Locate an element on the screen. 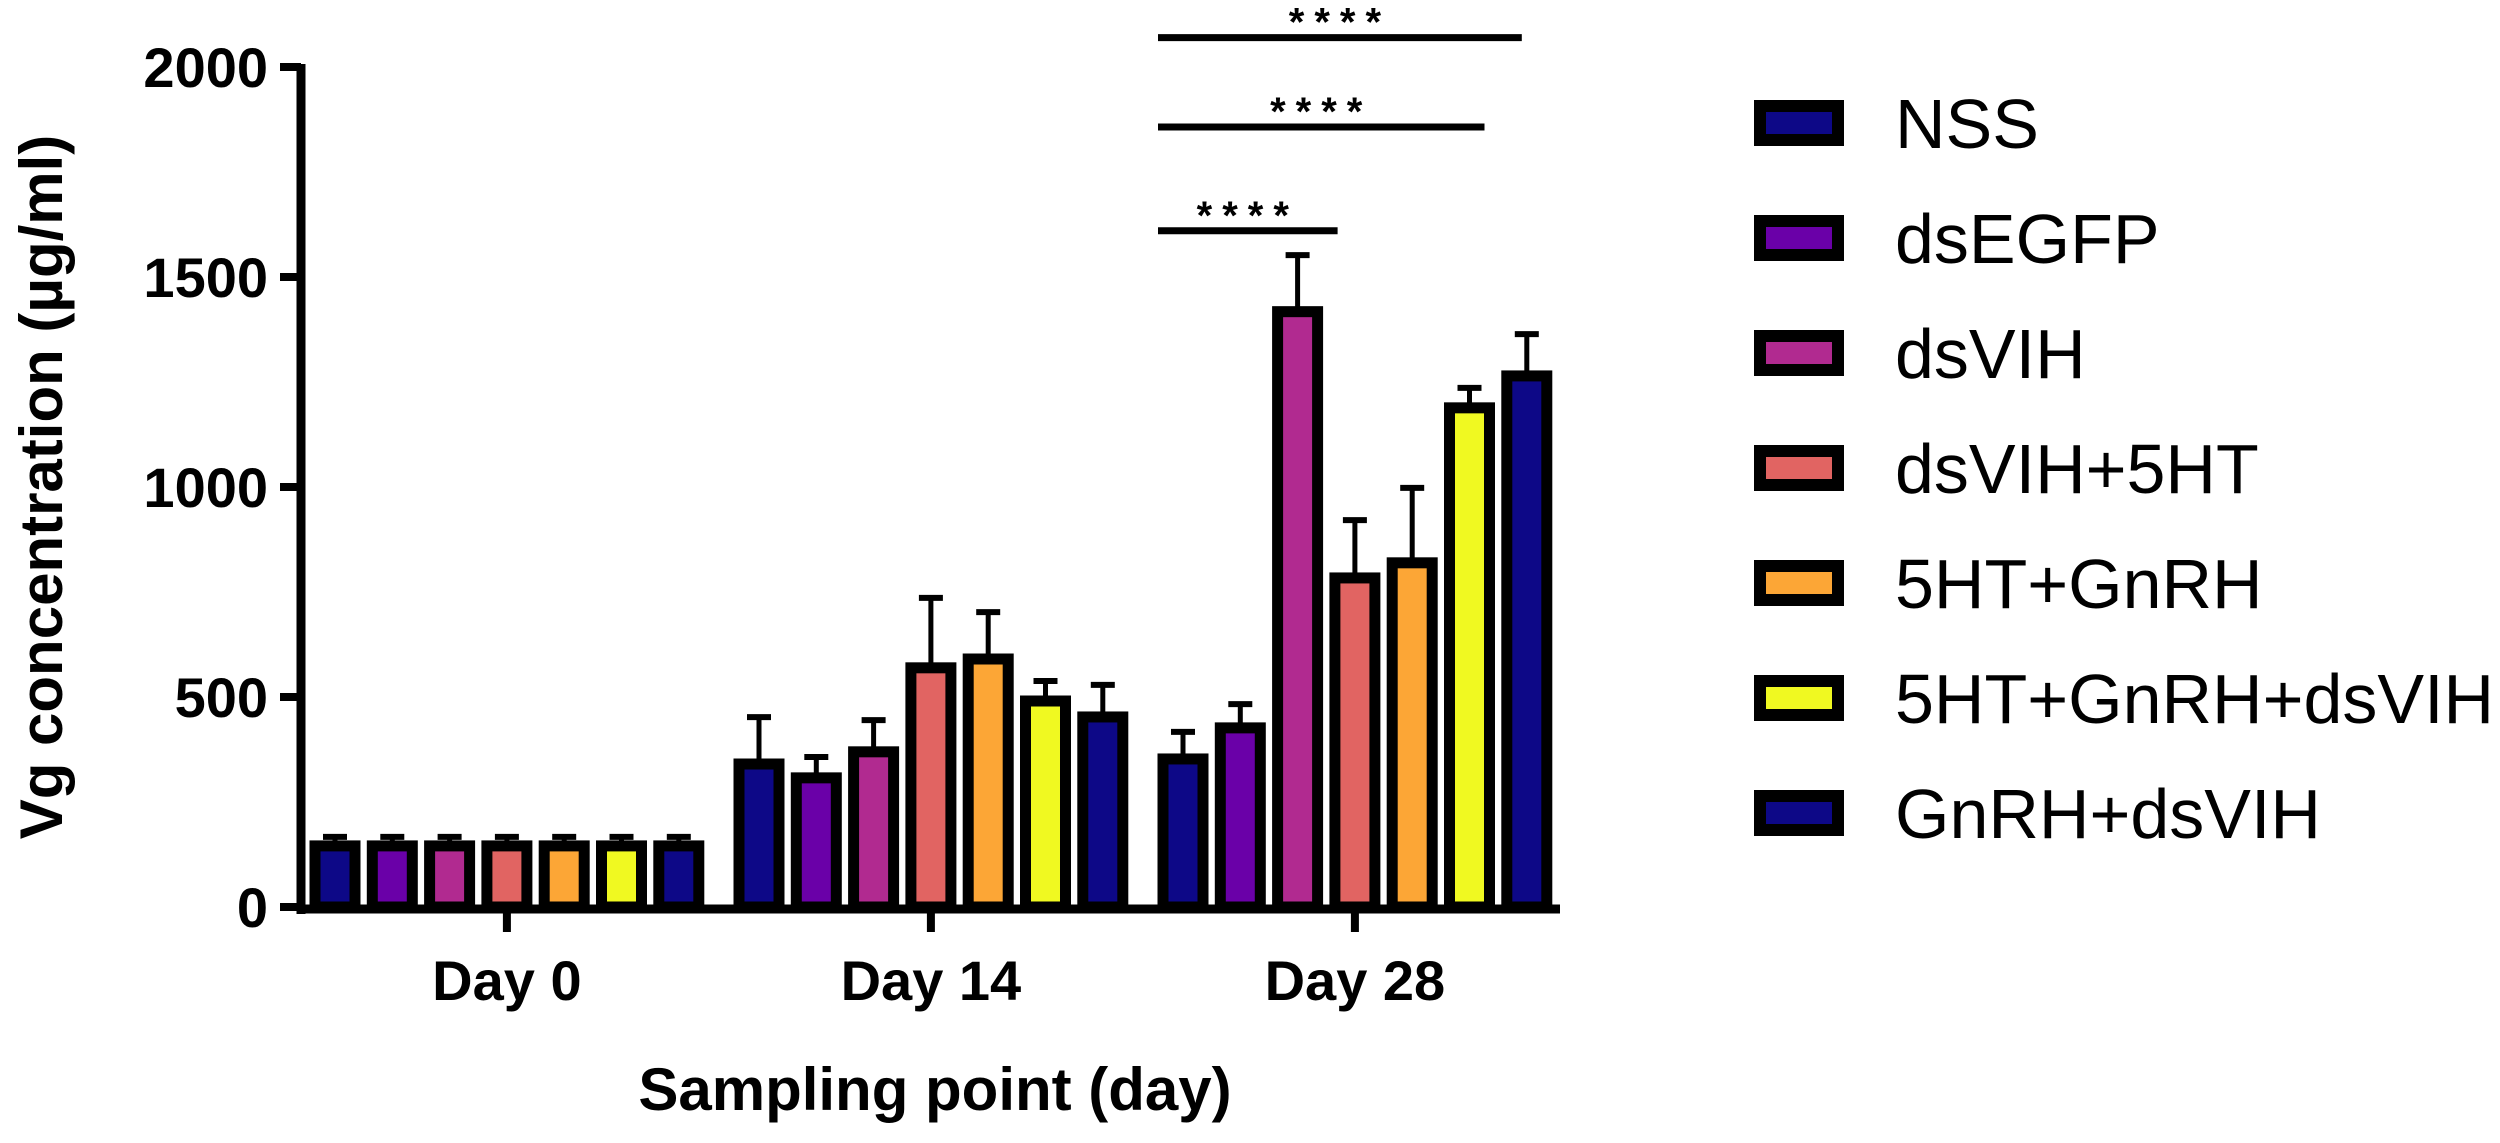  x-ticks: Day 0 Day 14 Day 28 is located at coordinates (938, 960).